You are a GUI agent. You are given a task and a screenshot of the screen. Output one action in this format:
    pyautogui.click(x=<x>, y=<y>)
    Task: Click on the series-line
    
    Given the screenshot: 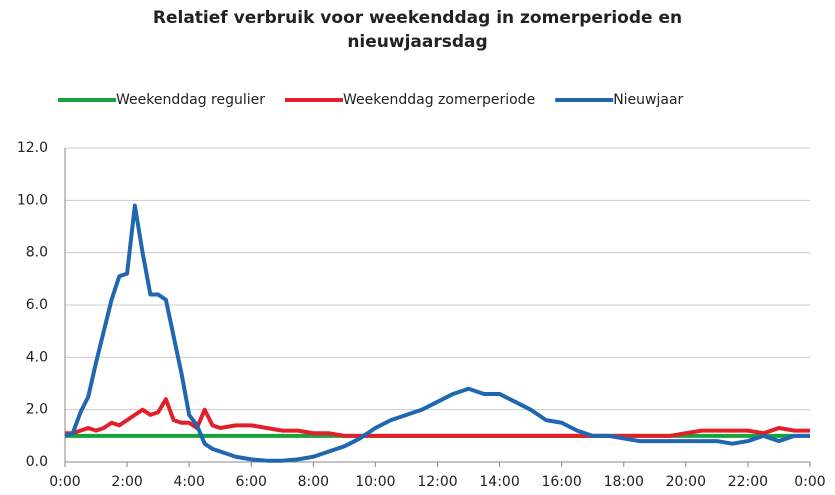 What is the action you would take?
    pyautogui.click(x=437, y=417)
    